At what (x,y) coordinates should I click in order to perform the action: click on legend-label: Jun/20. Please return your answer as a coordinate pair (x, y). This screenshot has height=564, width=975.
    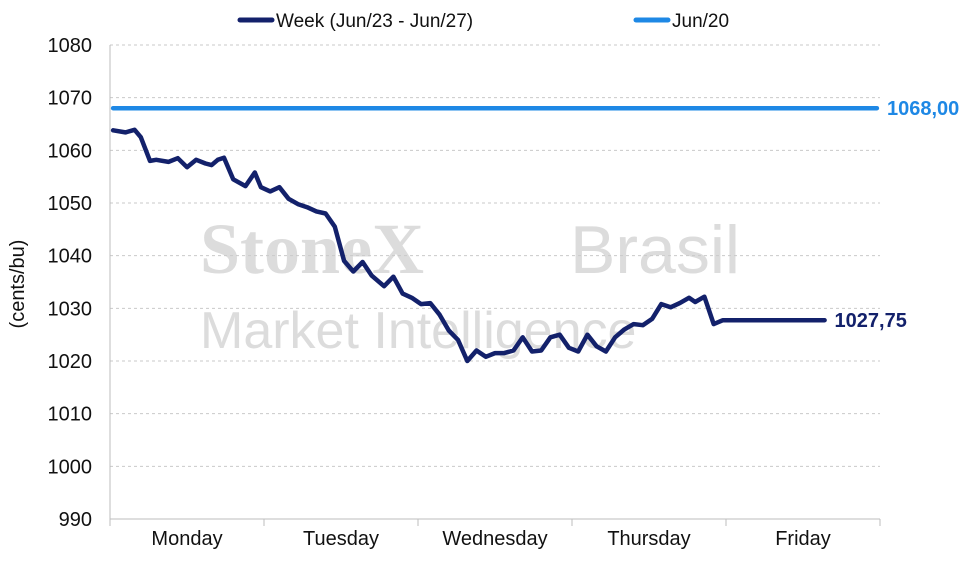
    Looking at the image, I should click on (700, 21).